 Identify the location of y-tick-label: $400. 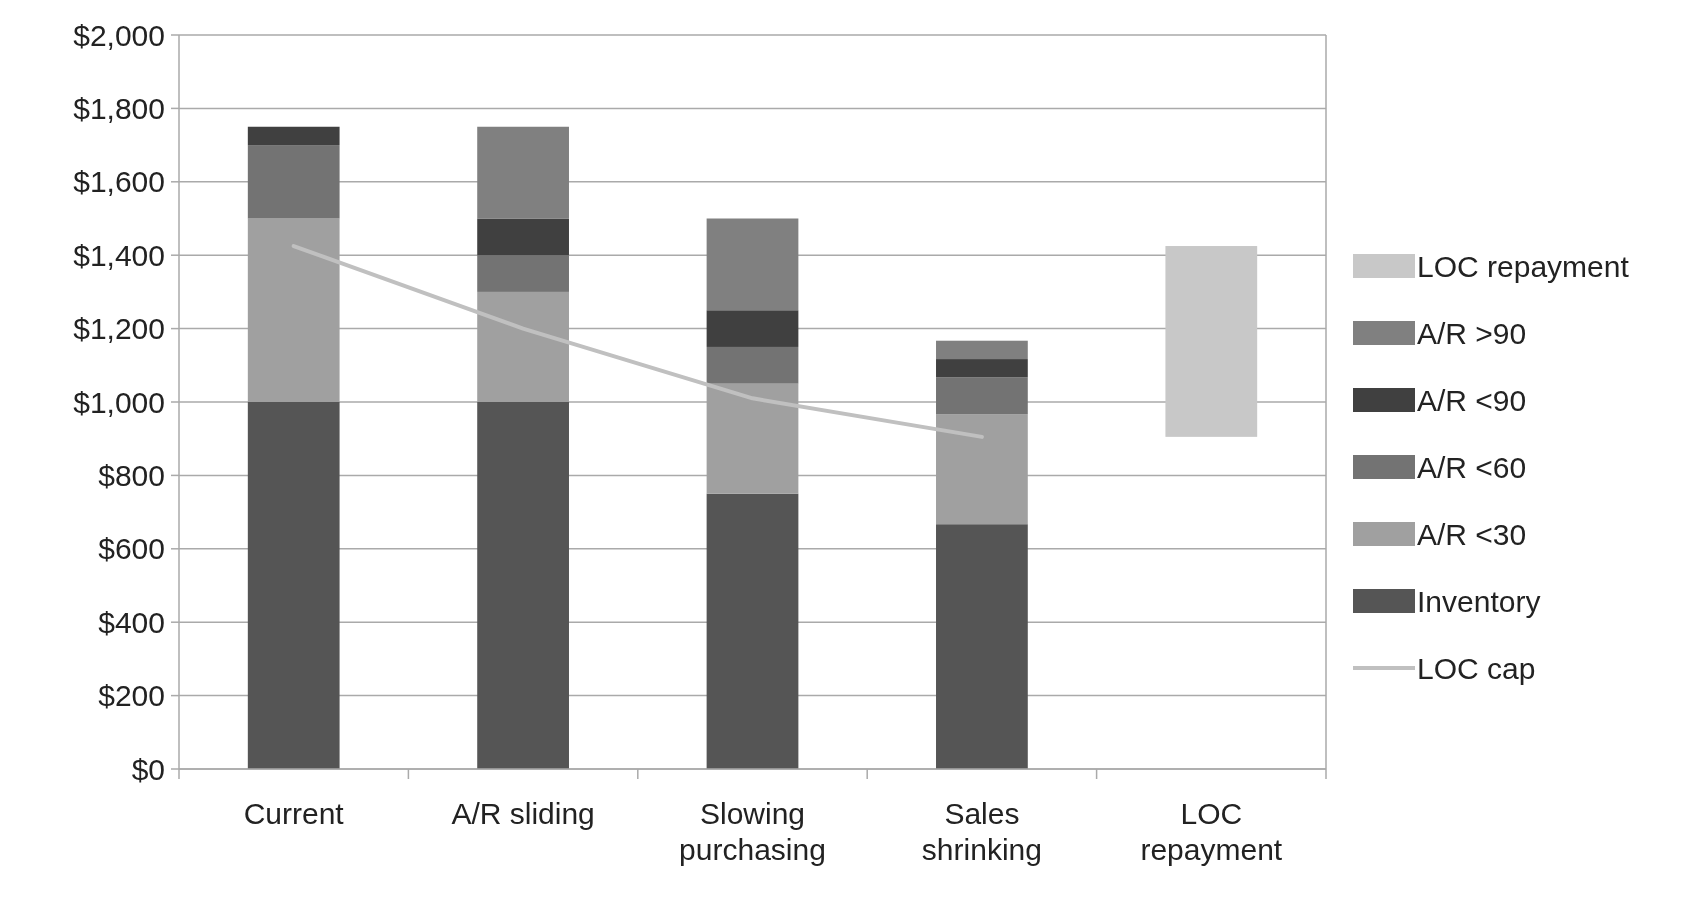
(131, 622).